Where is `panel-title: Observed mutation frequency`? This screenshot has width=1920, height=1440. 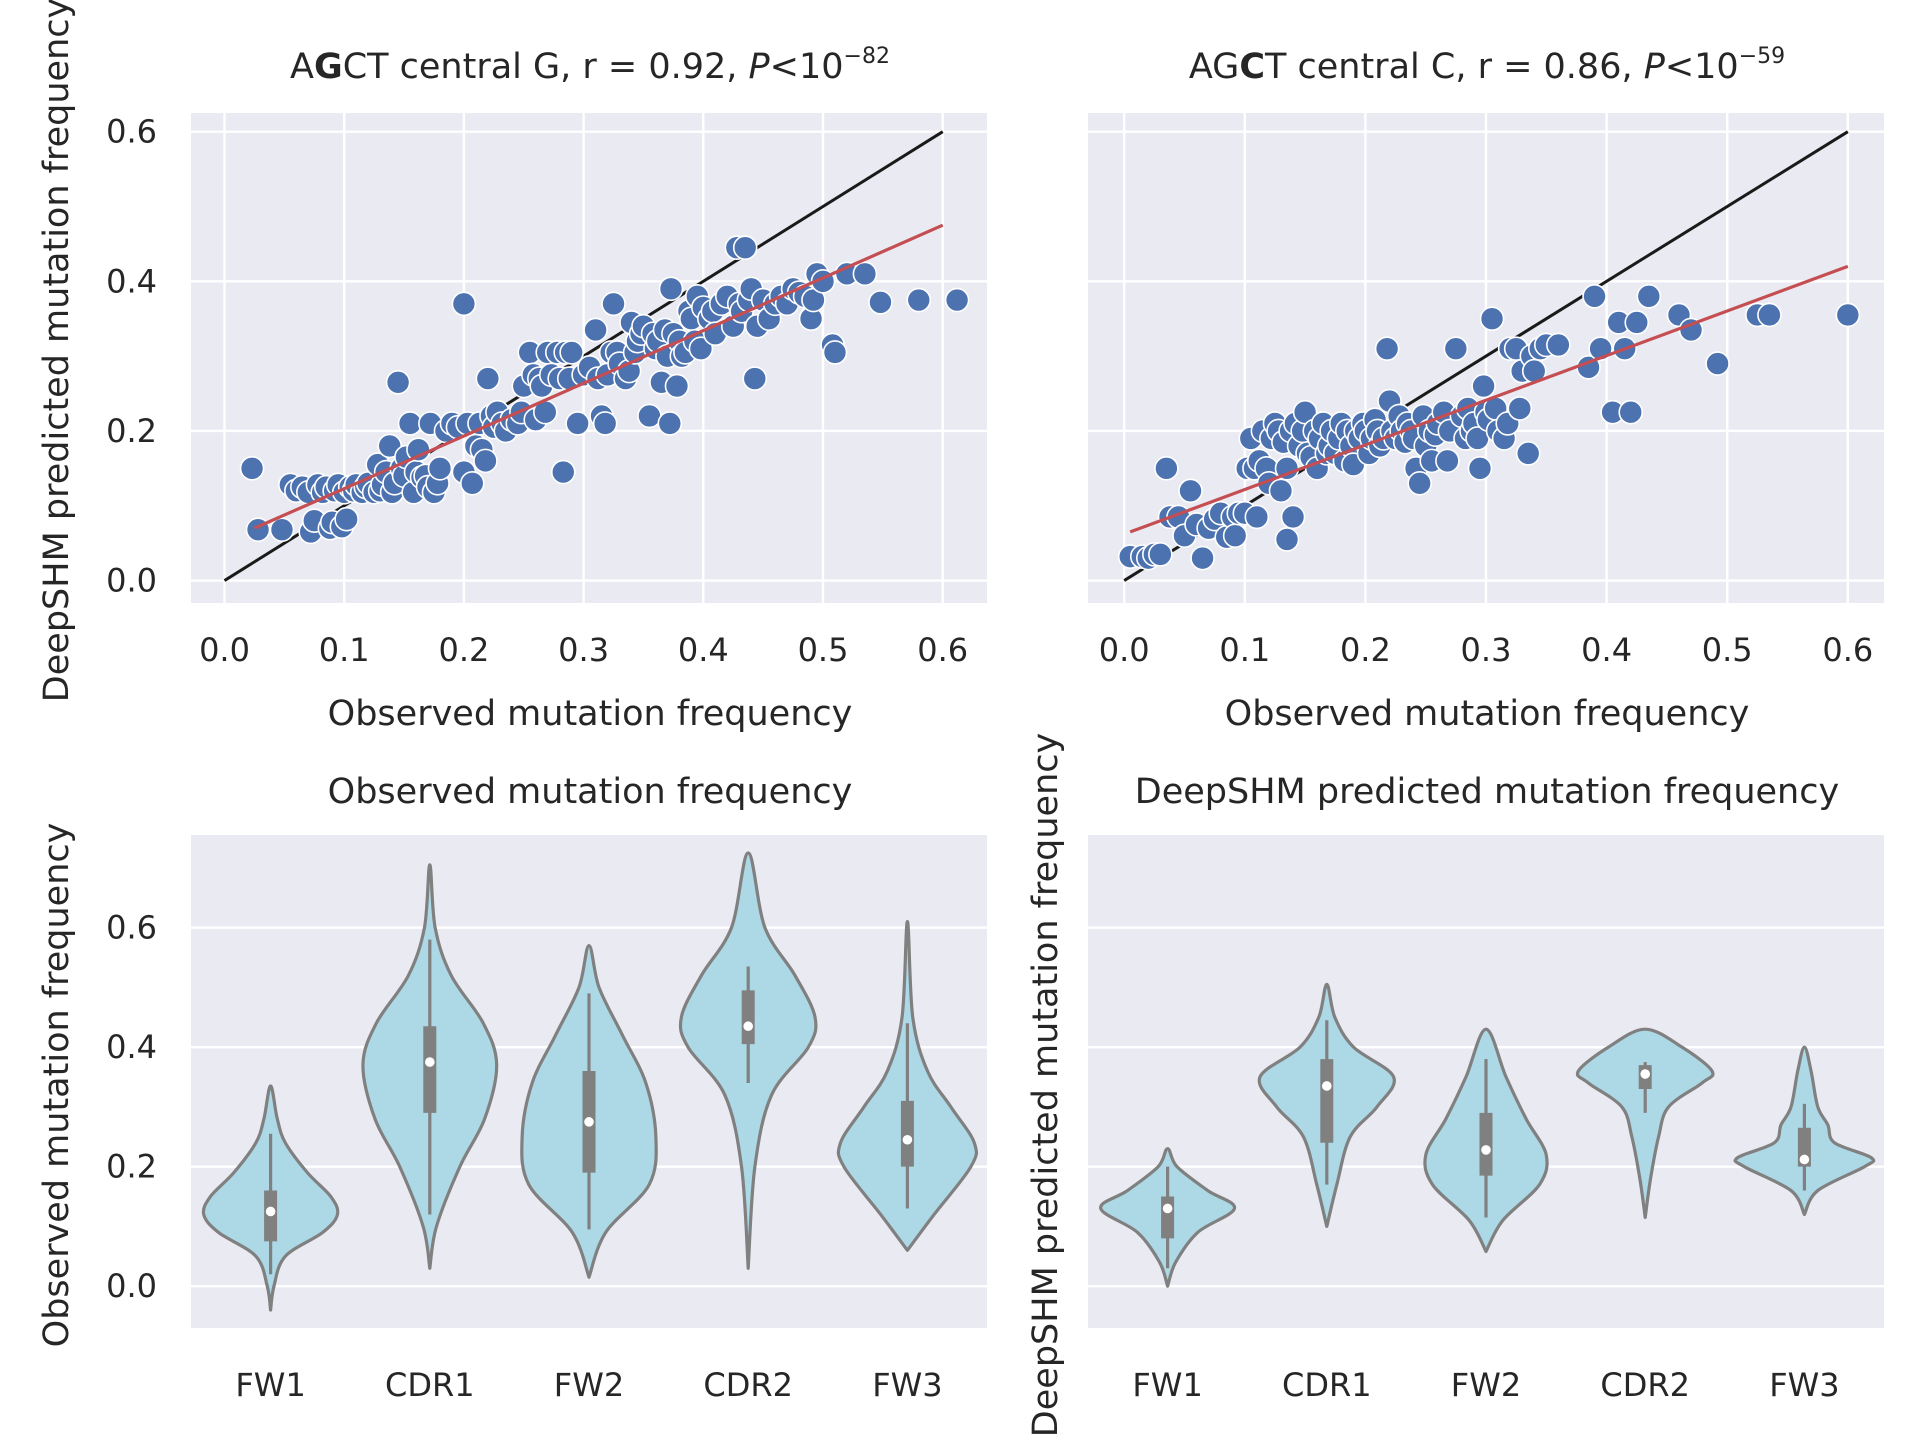
panel-title: Observed mutation frequency is located at coordinates (590, 792).